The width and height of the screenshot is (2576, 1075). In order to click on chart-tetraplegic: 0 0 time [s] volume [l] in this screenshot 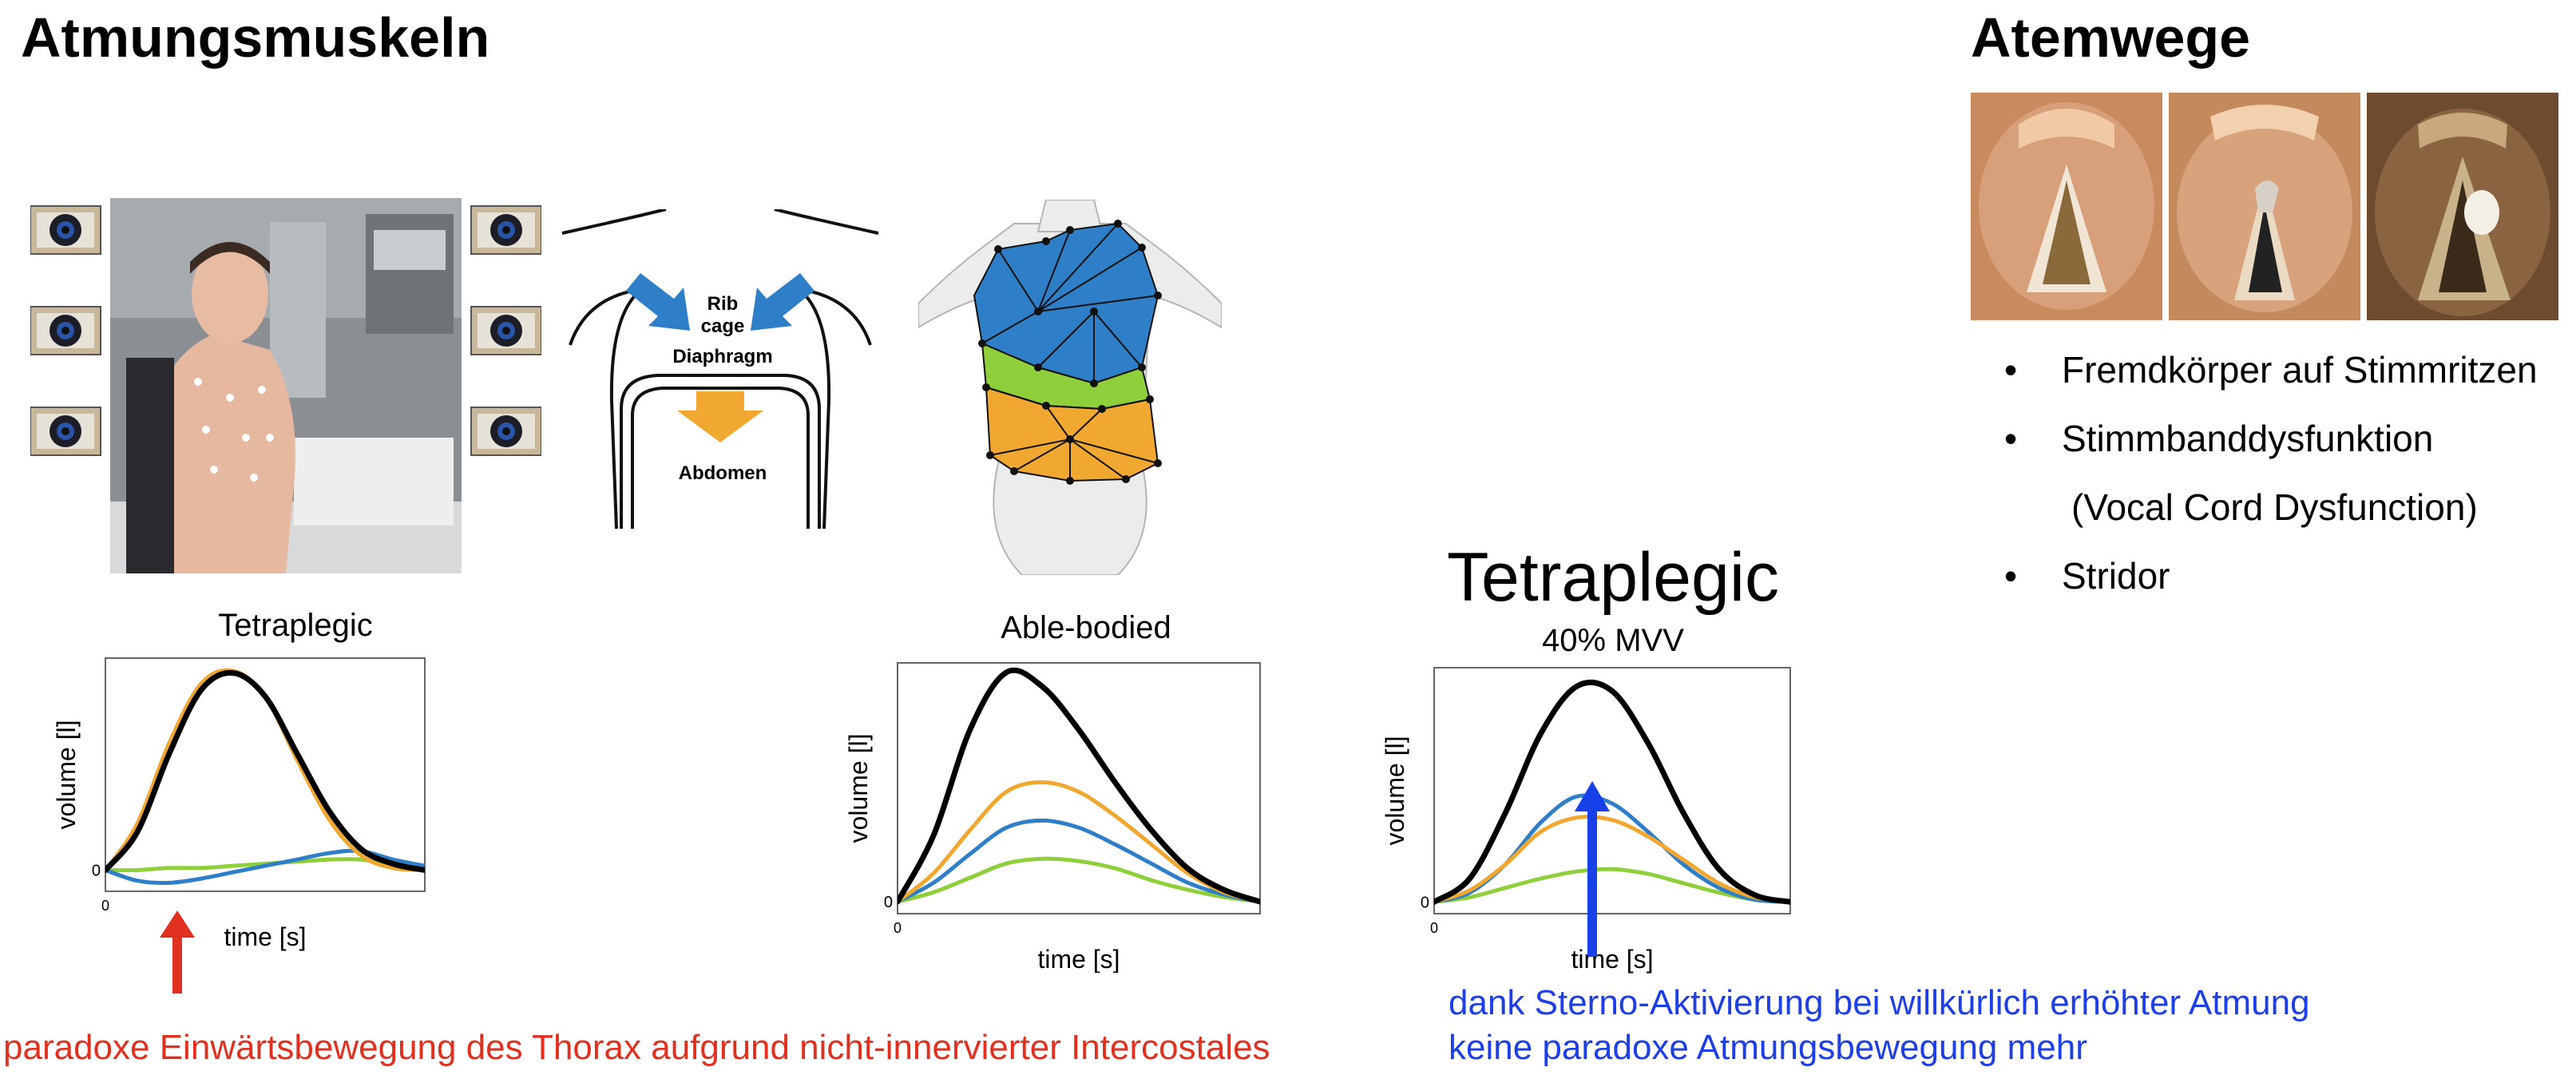, I will do `click(271, 809)`.